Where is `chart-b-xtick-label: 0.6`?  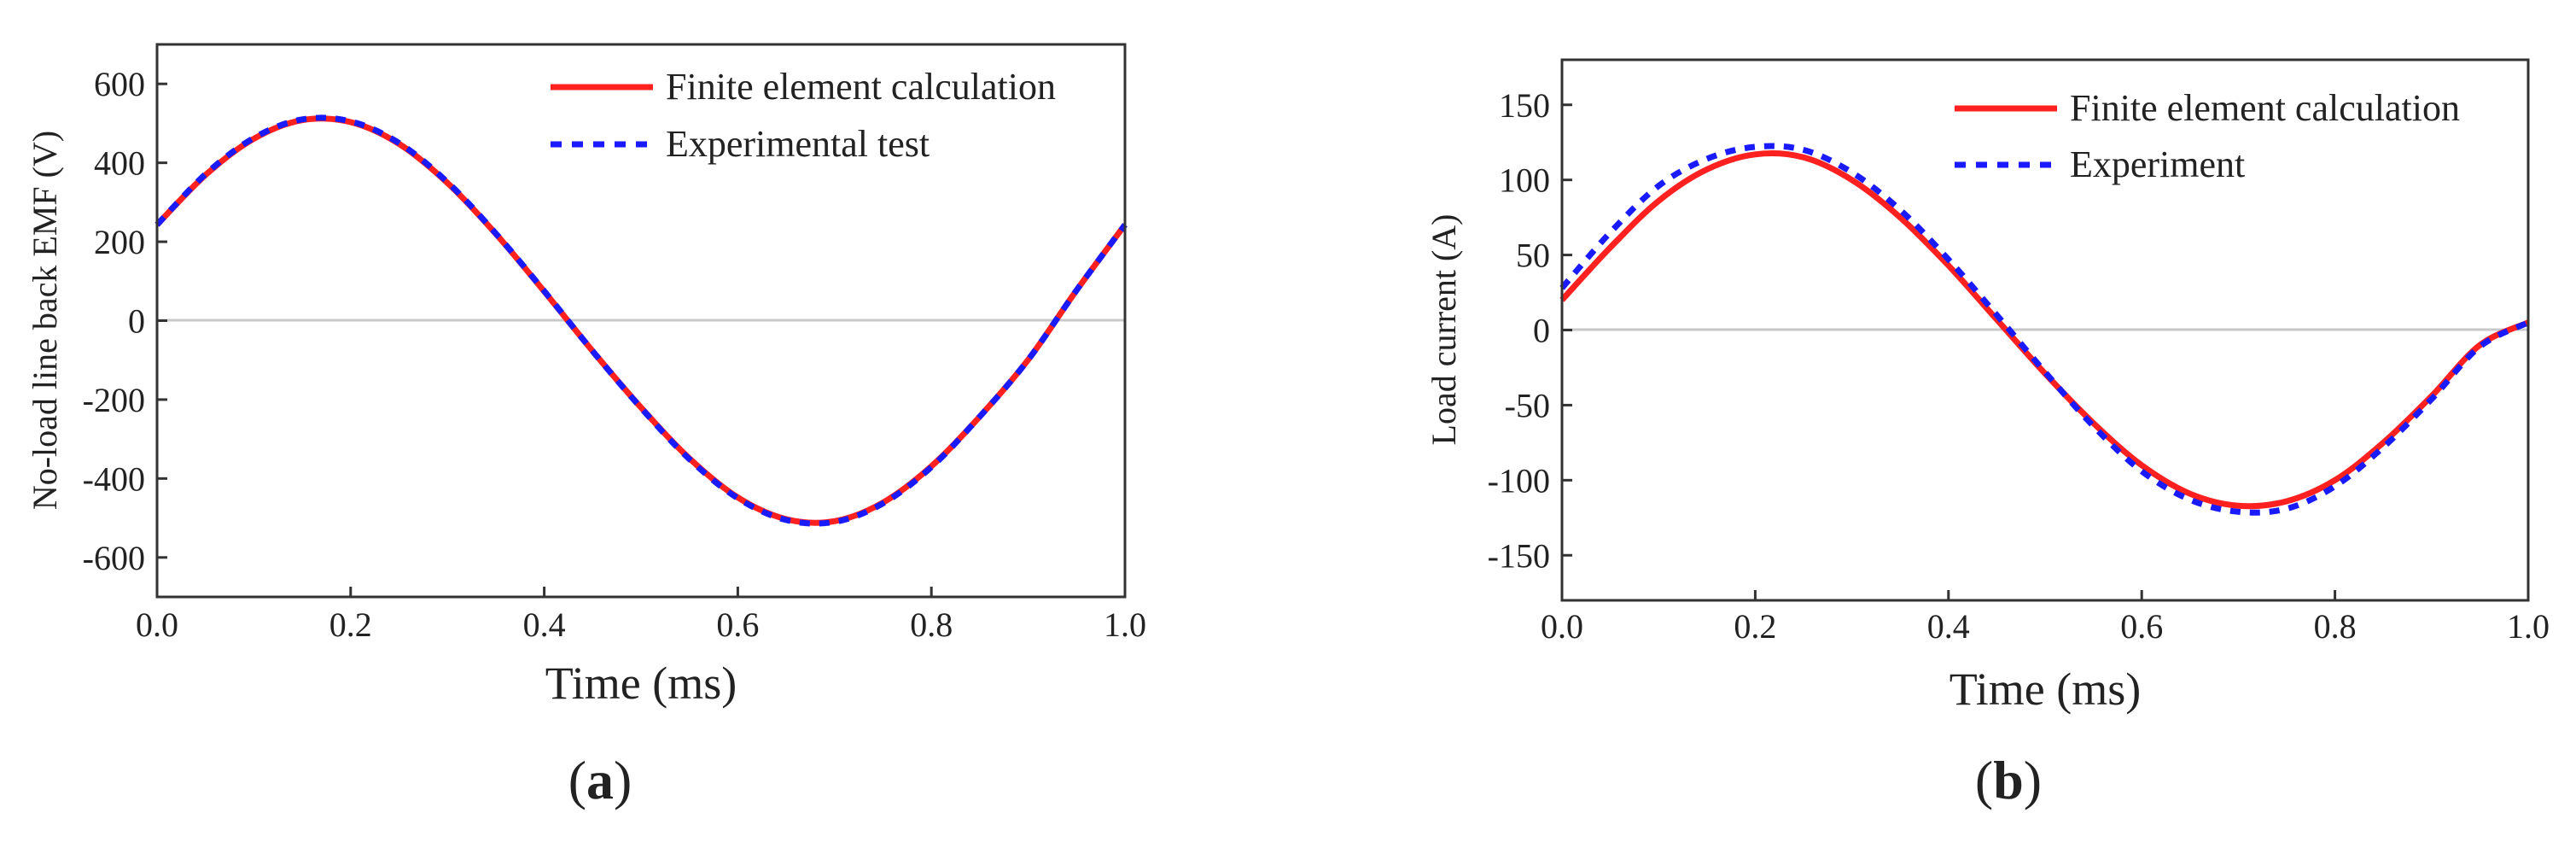
chart-b-xtick-label: 0.6 is located at coordinates (2141, 626).